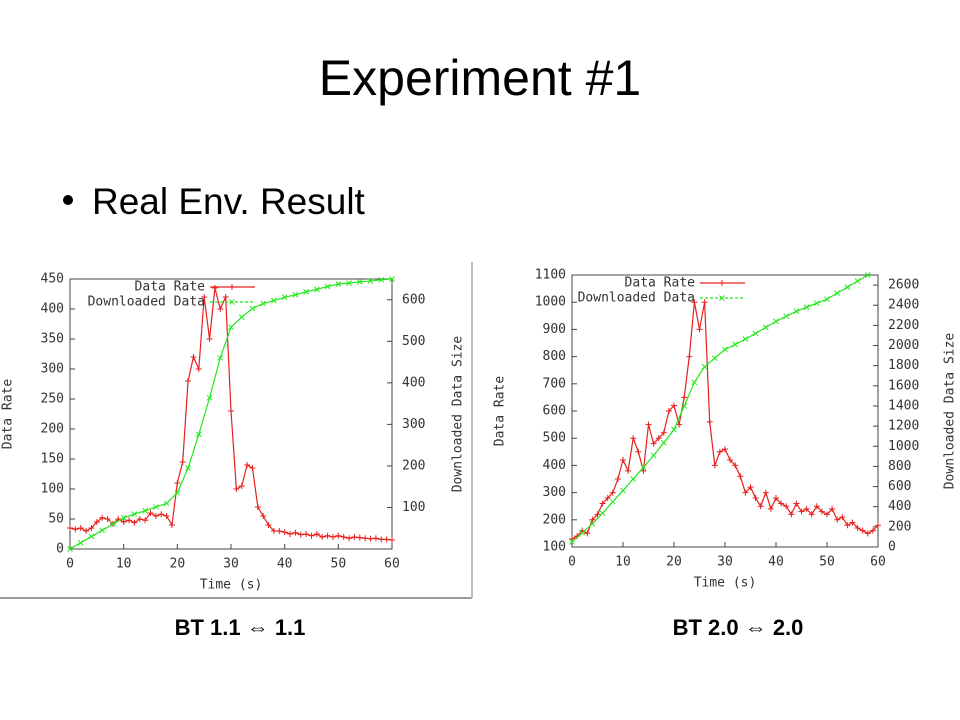 This screenshot has width=960, height=720. What do you see at coordinates (899, 466) in the screenshot?
I see `y2-tick-label: 800` at bounding box center [899, 466].